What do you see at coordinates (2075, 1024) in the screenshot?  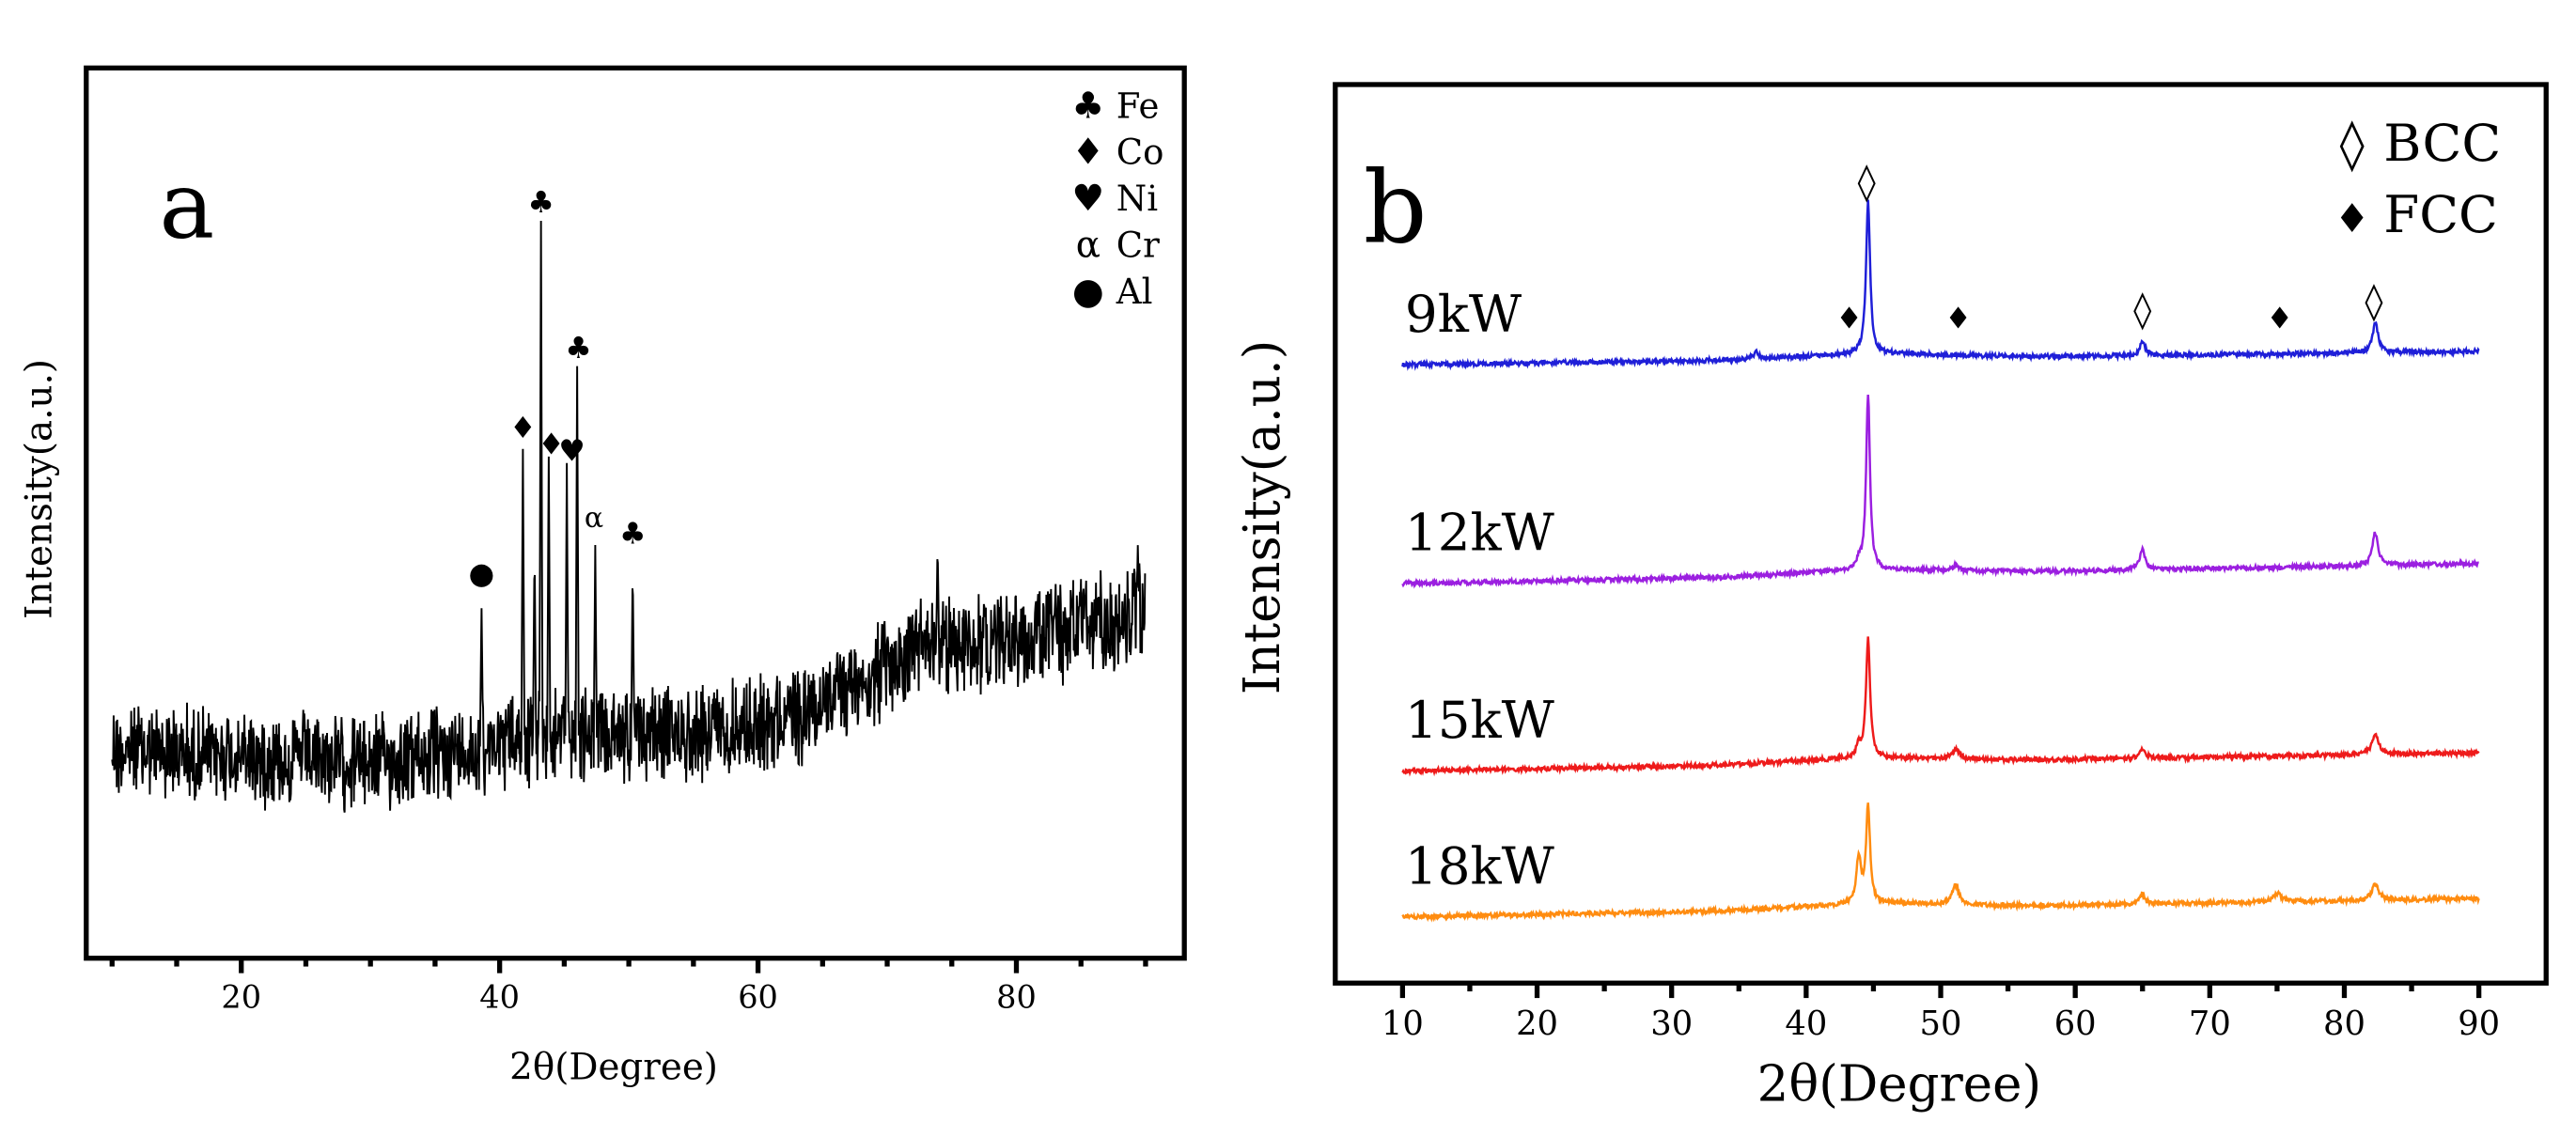 I see `panel-b-x-tick-label: 60` at bounding box center [2075, 1024].